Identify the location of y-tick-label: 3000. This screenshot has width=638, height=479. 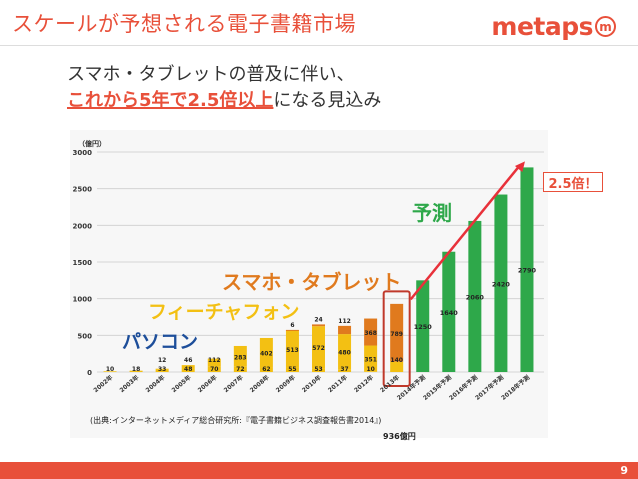
(83, 153).